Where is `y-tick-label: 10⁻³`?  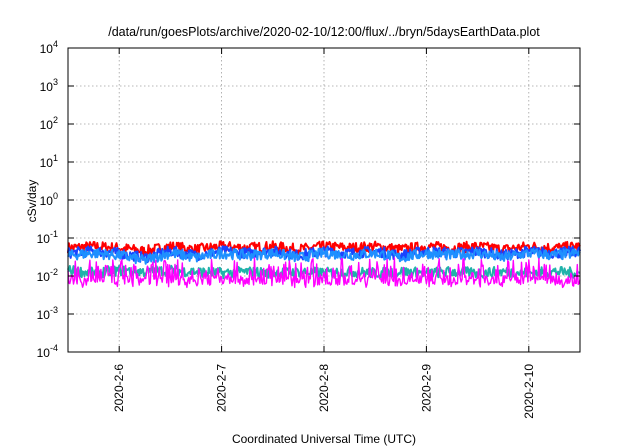
y-tick-label: 10⁻³ is located at coordinates (47, 313).